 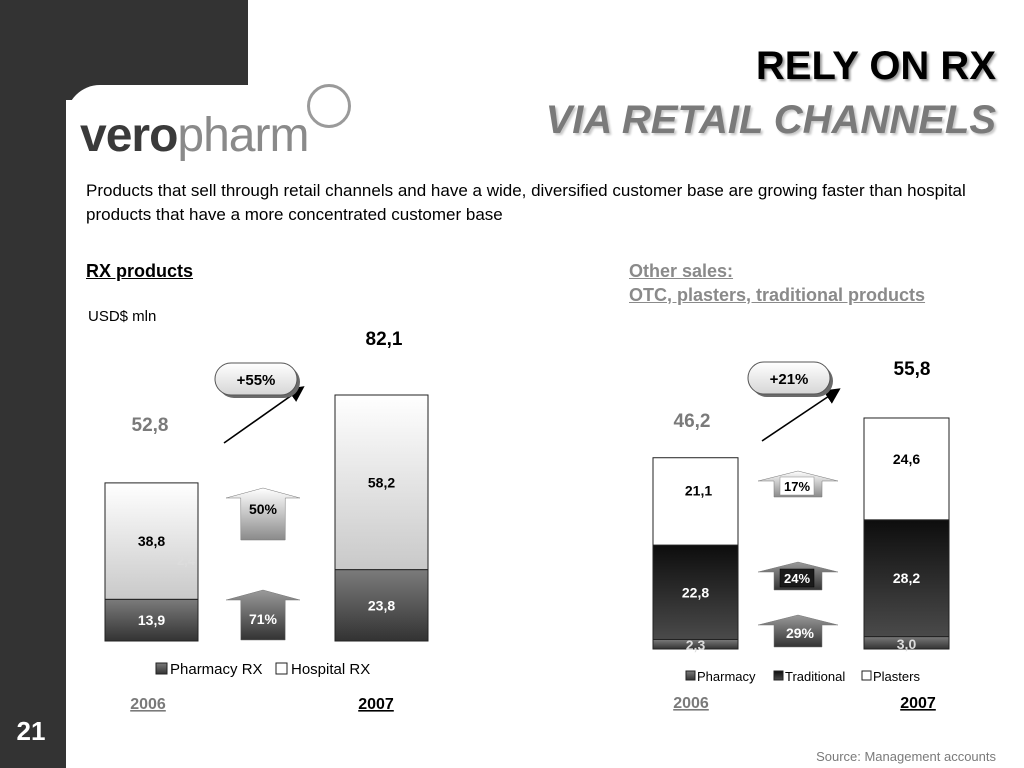 What do you see at coordinates (216, 669) in the screenshot?
I see `rx-legend-label-0: Pharmacy RX` at bounding box center [216, 669].